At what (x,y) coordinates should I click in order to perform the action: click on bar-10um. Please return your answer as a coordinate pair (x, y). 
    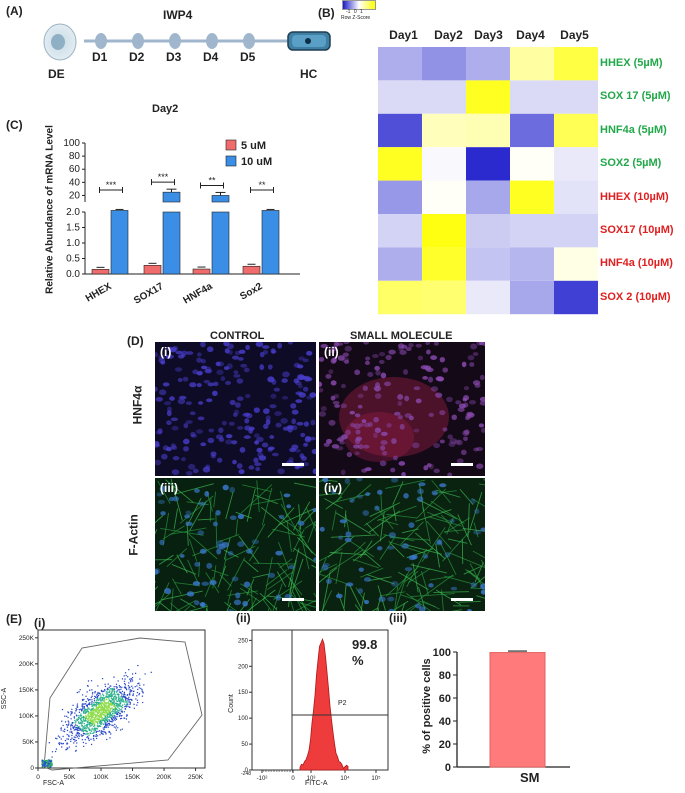
    Looking at the image, I should click on (270, 242).